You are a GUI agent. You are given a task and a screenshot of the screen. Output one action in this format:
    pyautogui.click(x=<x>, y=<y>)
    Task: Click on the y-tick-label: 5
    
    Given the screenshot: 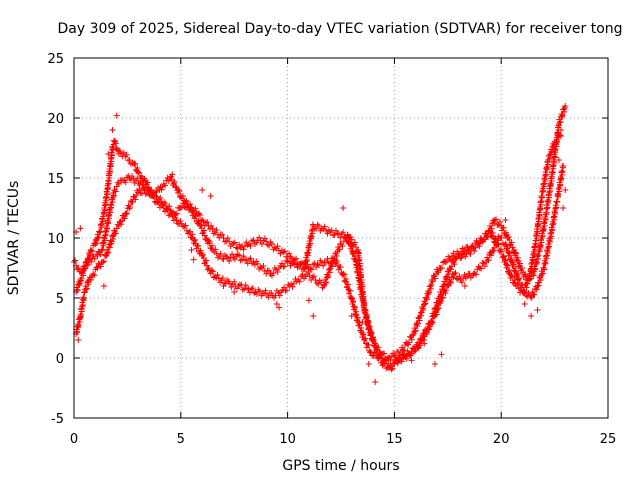 What is the action you would take?
    pyautogui.click(x=60, y=299)
    